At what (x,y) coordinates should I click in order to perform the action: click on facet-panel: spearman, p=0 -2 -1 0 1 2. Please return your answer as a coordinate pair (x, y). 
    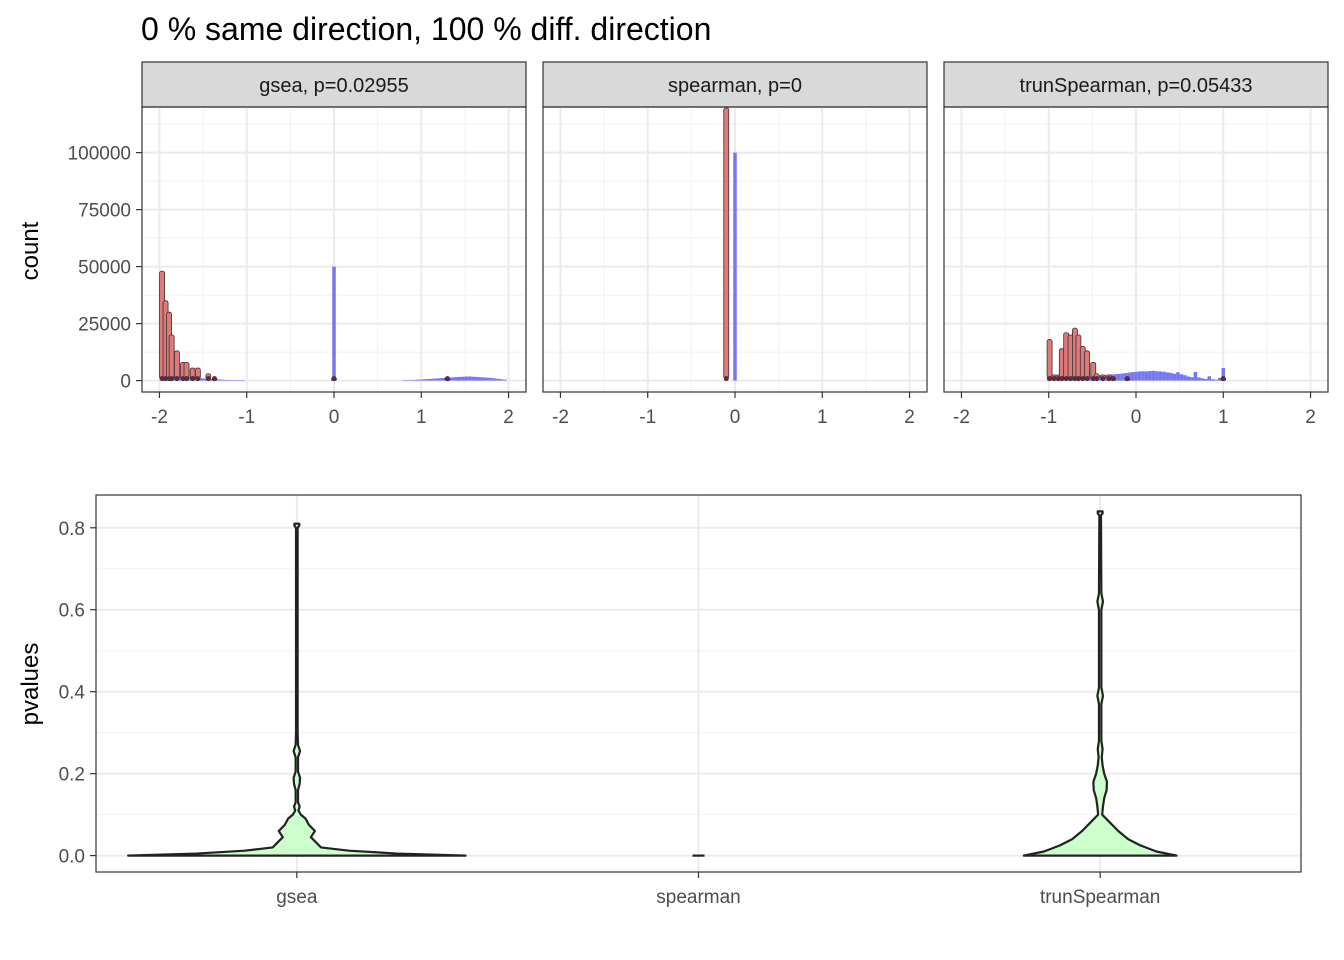
    Looking at the image, I should click on (735, 244).